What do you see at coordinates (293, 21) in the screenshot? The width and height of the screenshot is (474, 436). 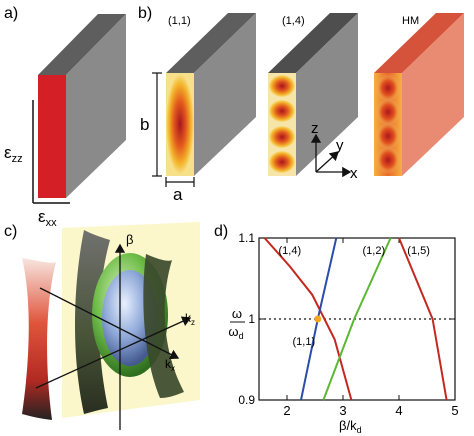 I see `mode-label-1-4: (1,4)` at bounding box center [293, 21].